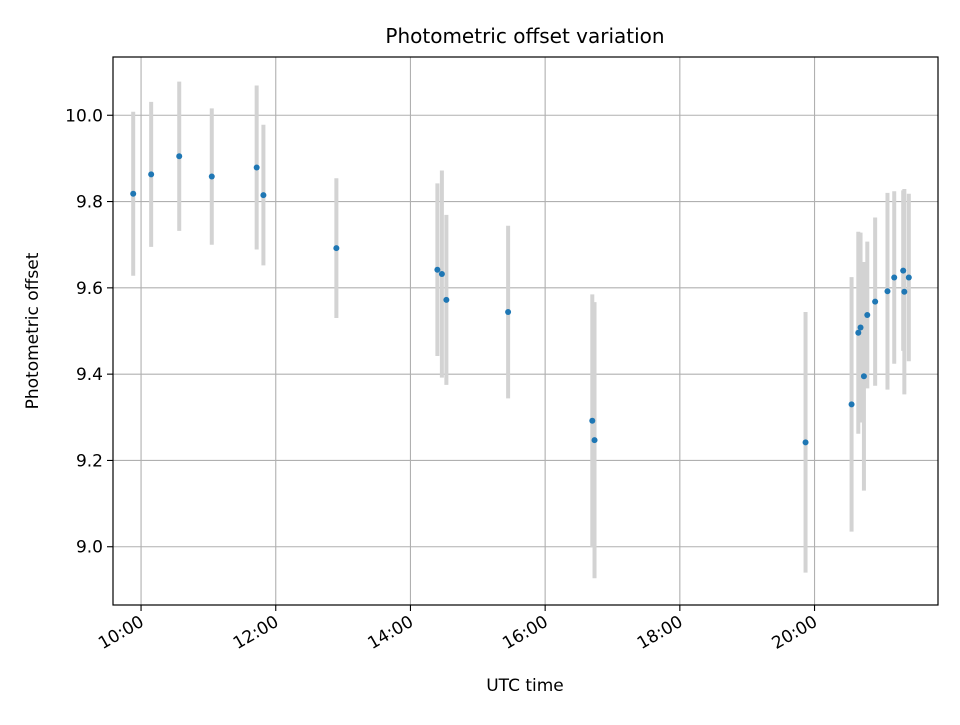 Image resolution: width=960 pixels, height=725 pixels. What do you see at coordinates (89, 548) in the screenshot?
I see `y-tick-label: 9.0` at bounding box center [89, 548].